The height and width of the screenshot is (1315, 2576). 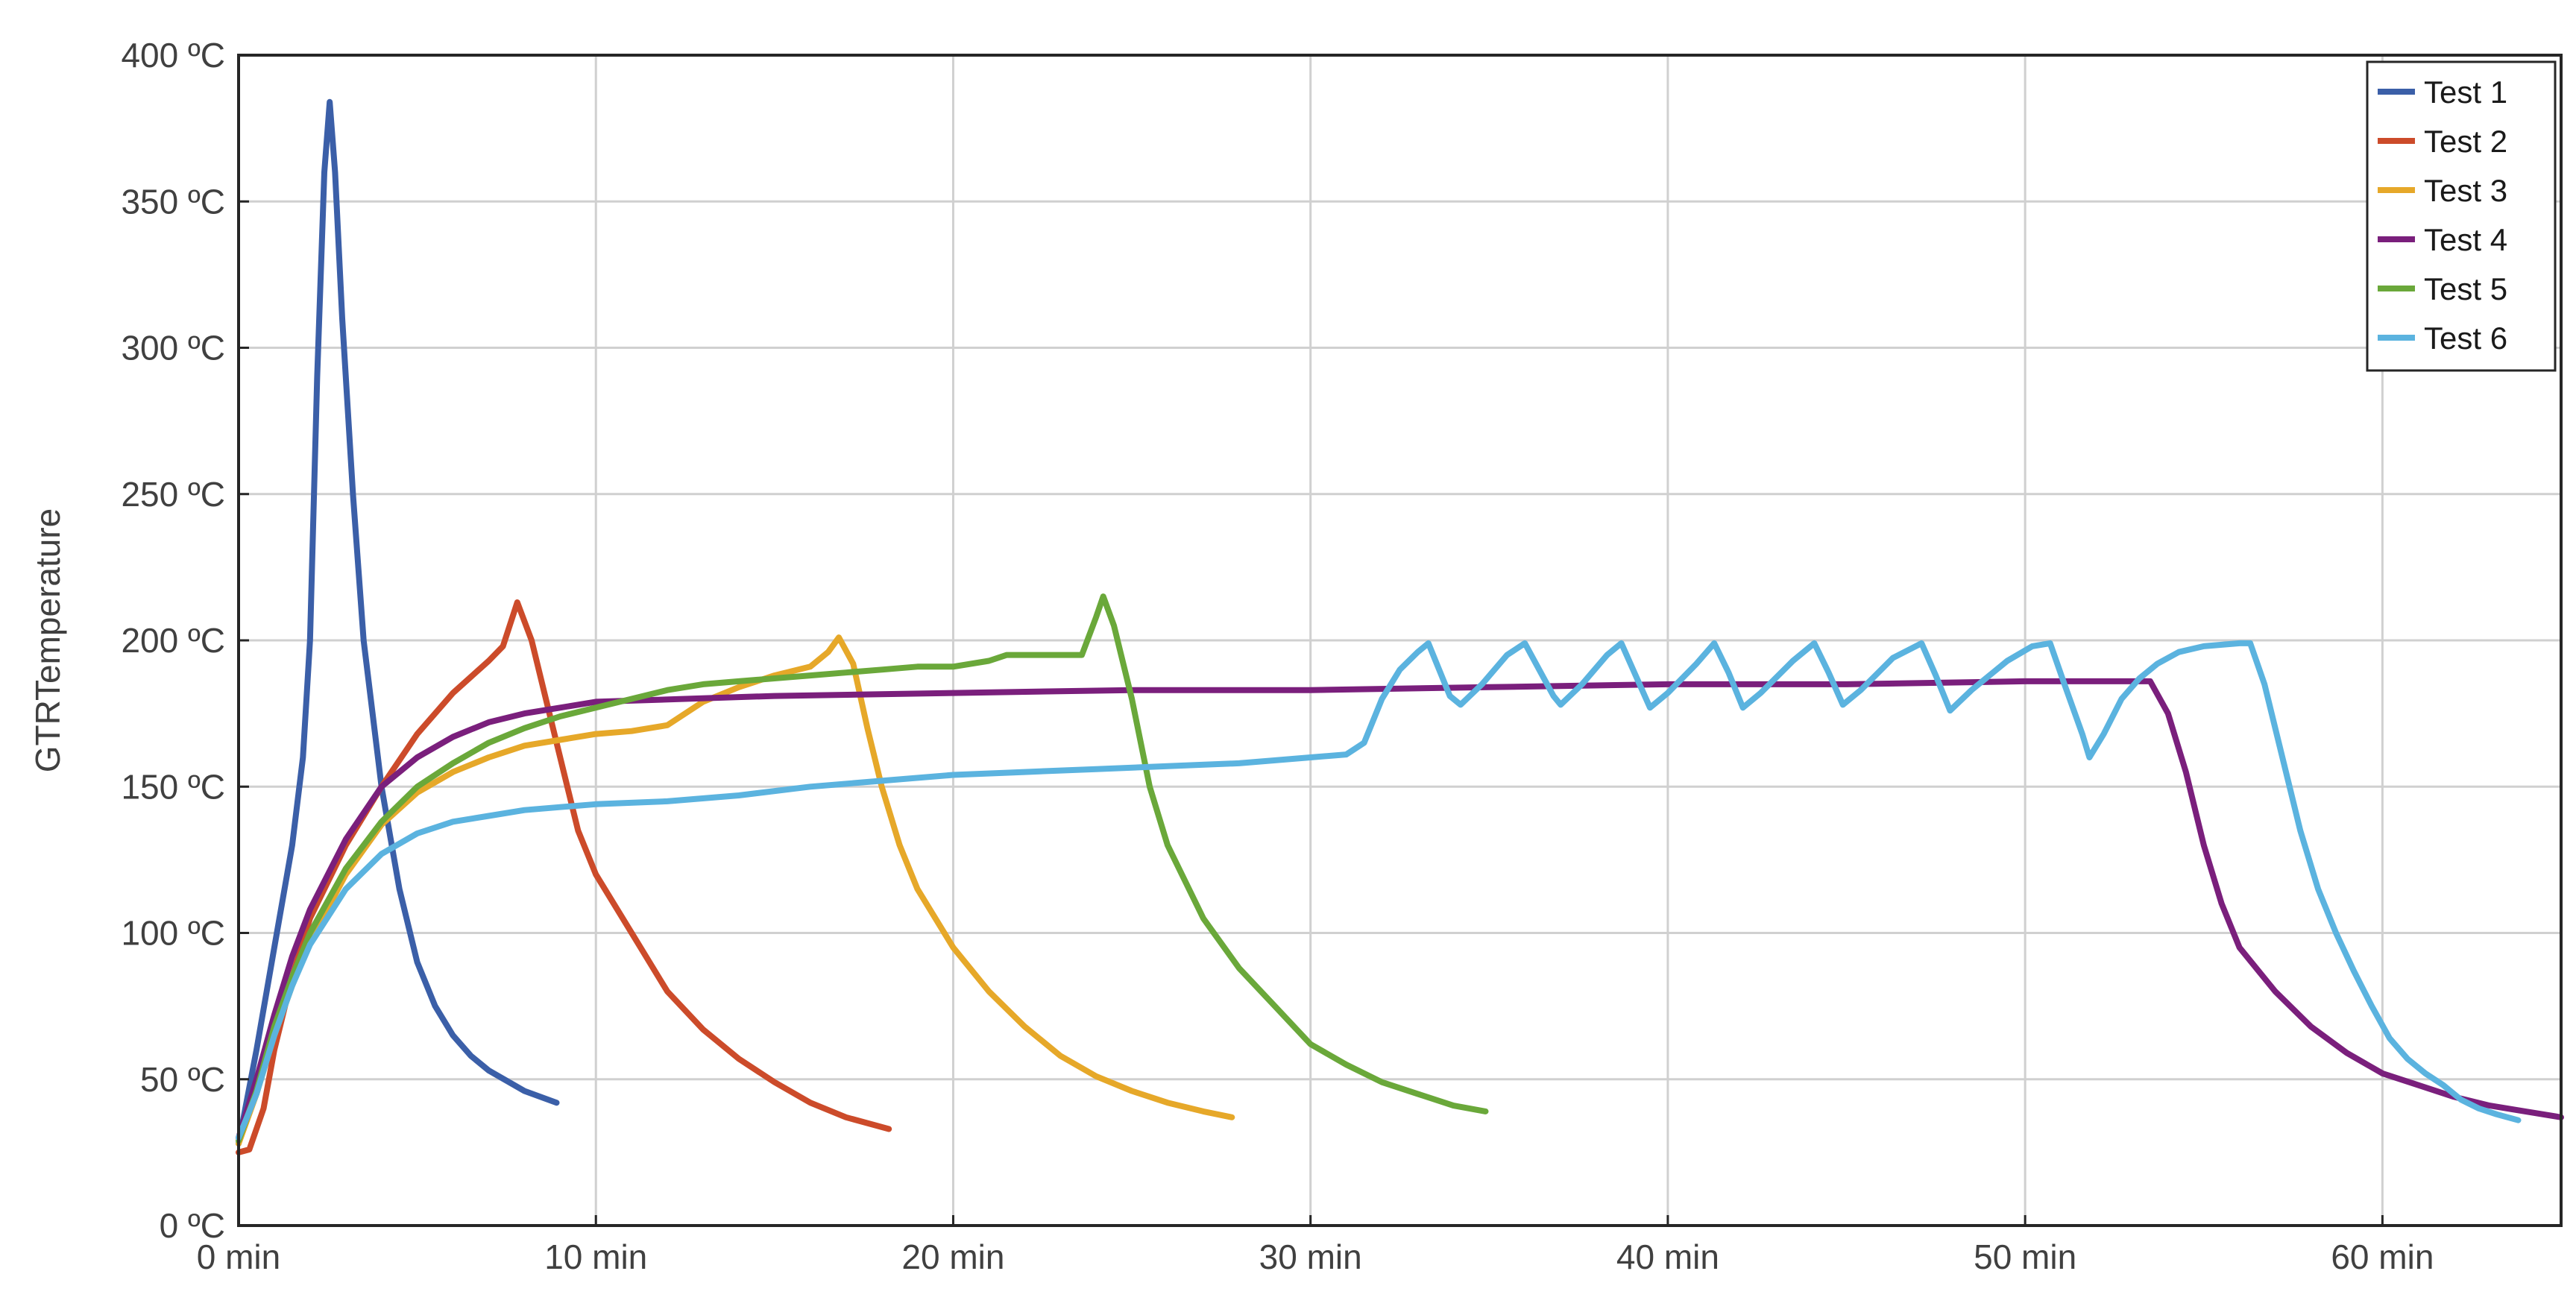 I want to click on legend: Test 1 Test 2 Test 3 Test 4 Test 5 Test 6, so click(x=2461, y=216).